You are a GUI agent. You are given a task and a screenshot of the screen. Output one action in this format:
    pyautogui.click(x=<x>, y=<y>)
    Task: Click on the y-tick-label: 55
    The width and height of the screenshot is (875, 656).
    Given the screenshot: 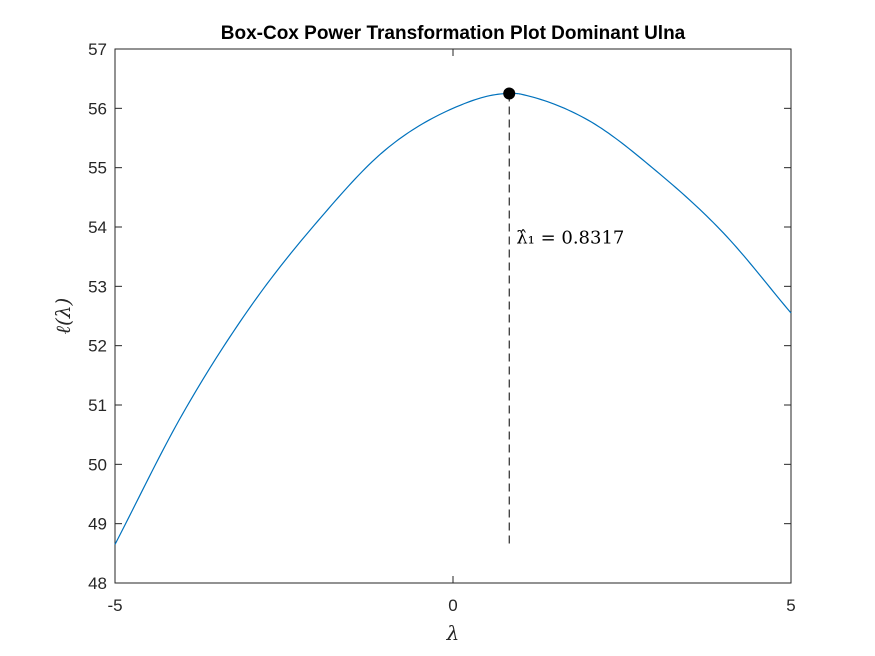 What is the action you would take?
    pyautogui.click(x=97, y=168)
    